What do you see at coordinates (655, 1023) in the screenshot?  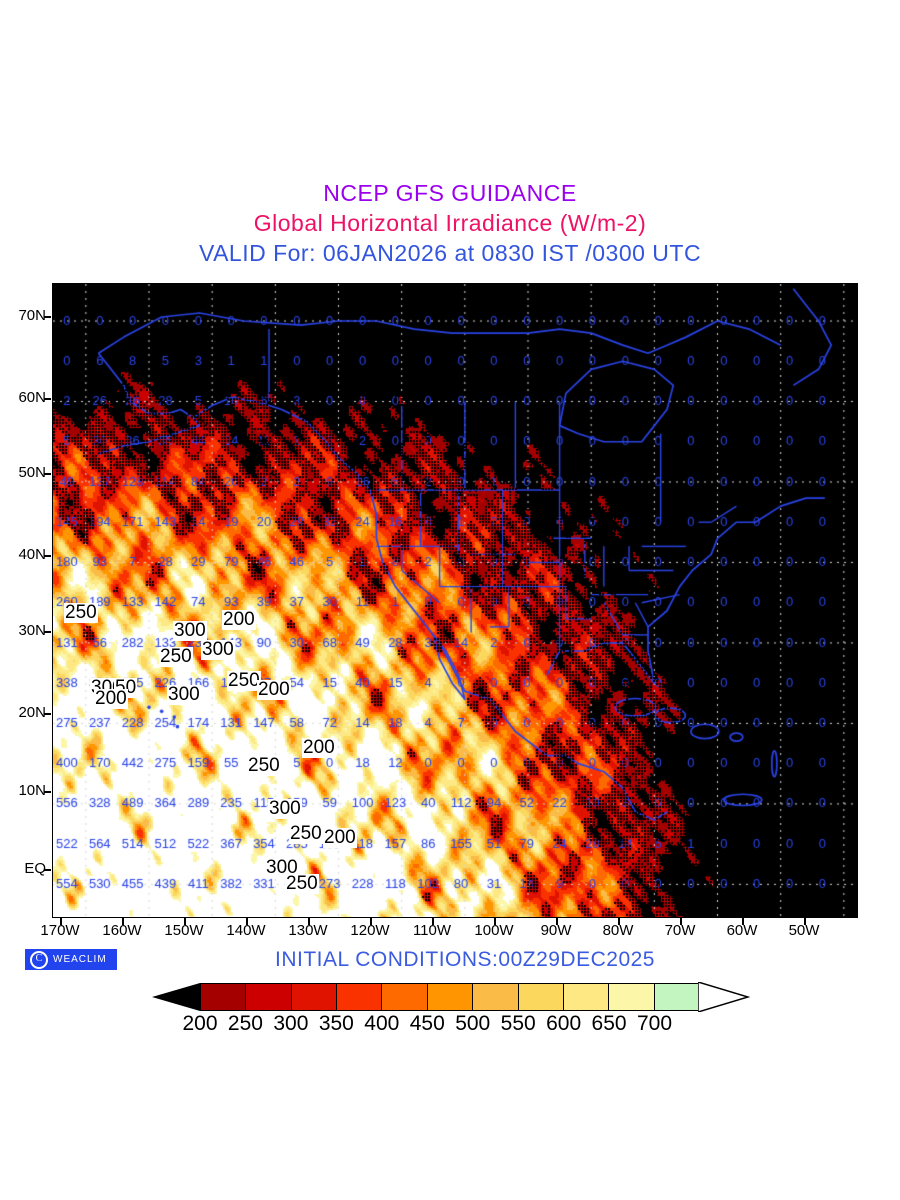 I see `colorbar-tick-700: 700` at bounding box center [655, 1023].